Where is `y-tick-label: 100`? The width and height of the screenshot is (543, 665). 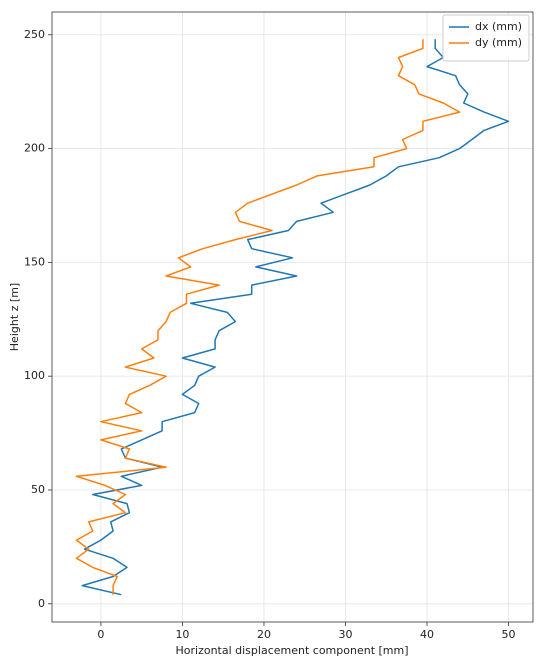
y-tick-label: 100 is located at coordinates (34, 375).